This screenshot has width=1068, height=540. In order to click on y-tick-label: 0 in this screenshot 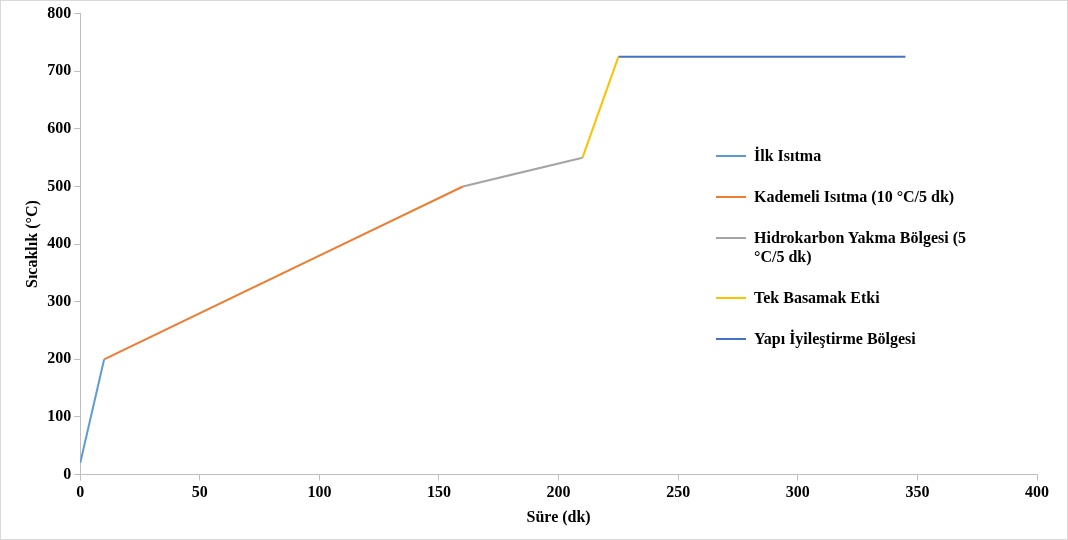, I will do `click(67, 473)`.